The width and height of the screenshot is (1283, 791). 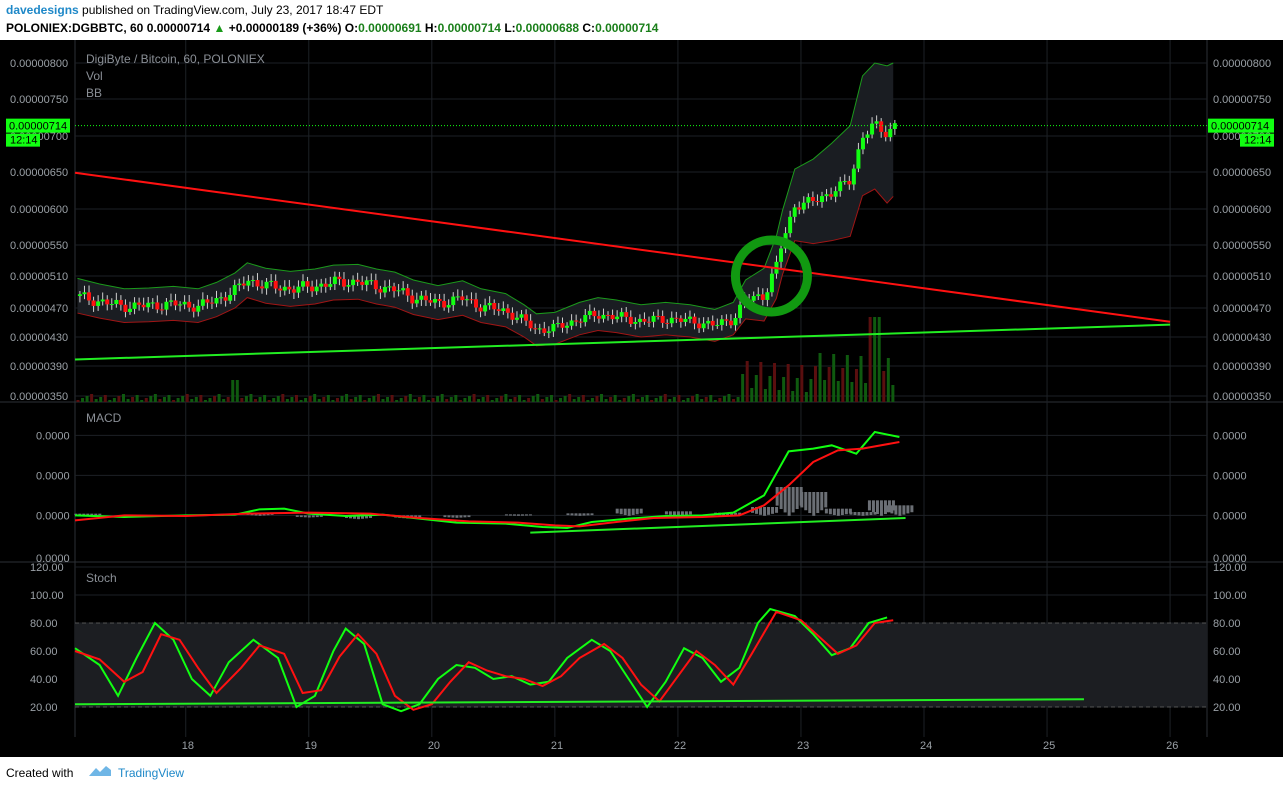 I want to click on author-link: davedesigns, so click(x=42, y=10).